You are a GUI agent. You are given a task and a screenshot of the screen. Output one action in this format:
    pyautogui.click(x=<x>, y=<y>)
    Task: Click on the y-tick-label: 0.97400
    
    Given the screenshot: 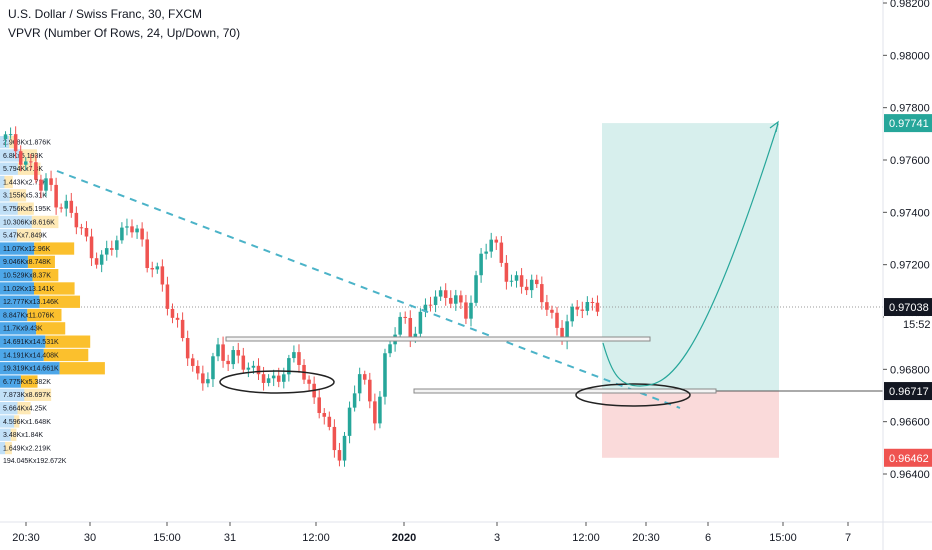 What is the action you would take?
    pyautogui.click(x=910, y=213)
    